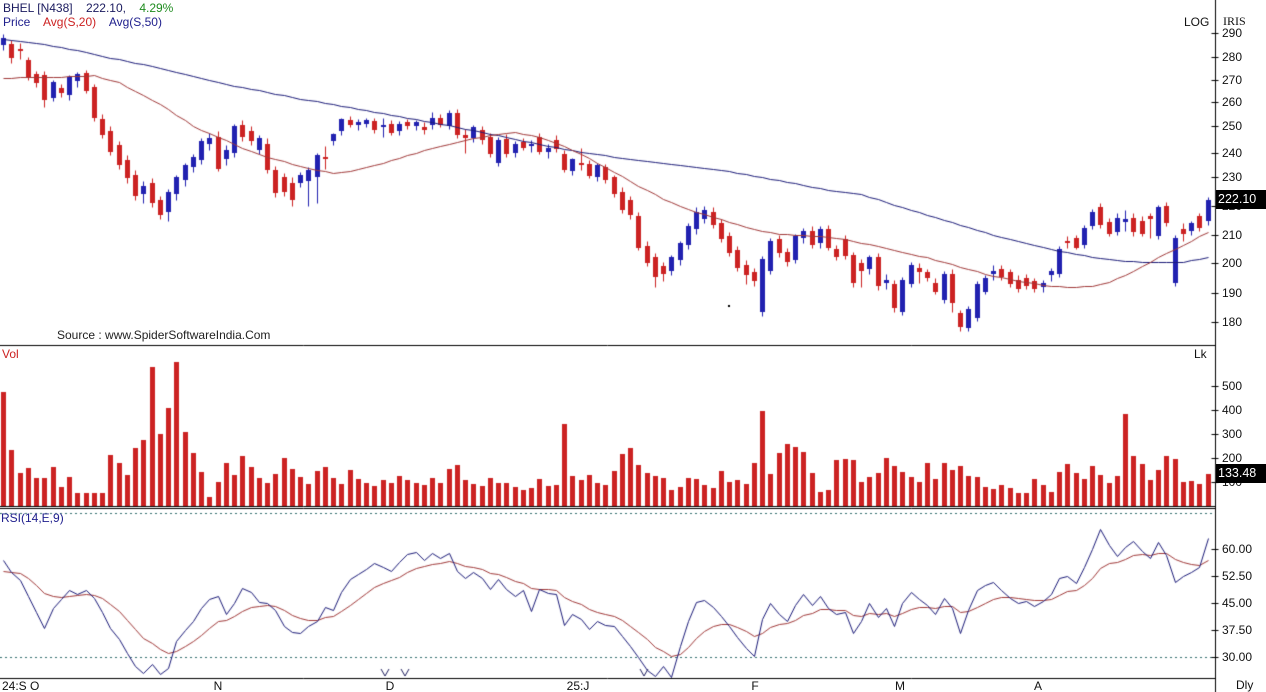 The image size is (1266, 692). I want to click on last-price-tag: 222.10, so click(1241, 199).